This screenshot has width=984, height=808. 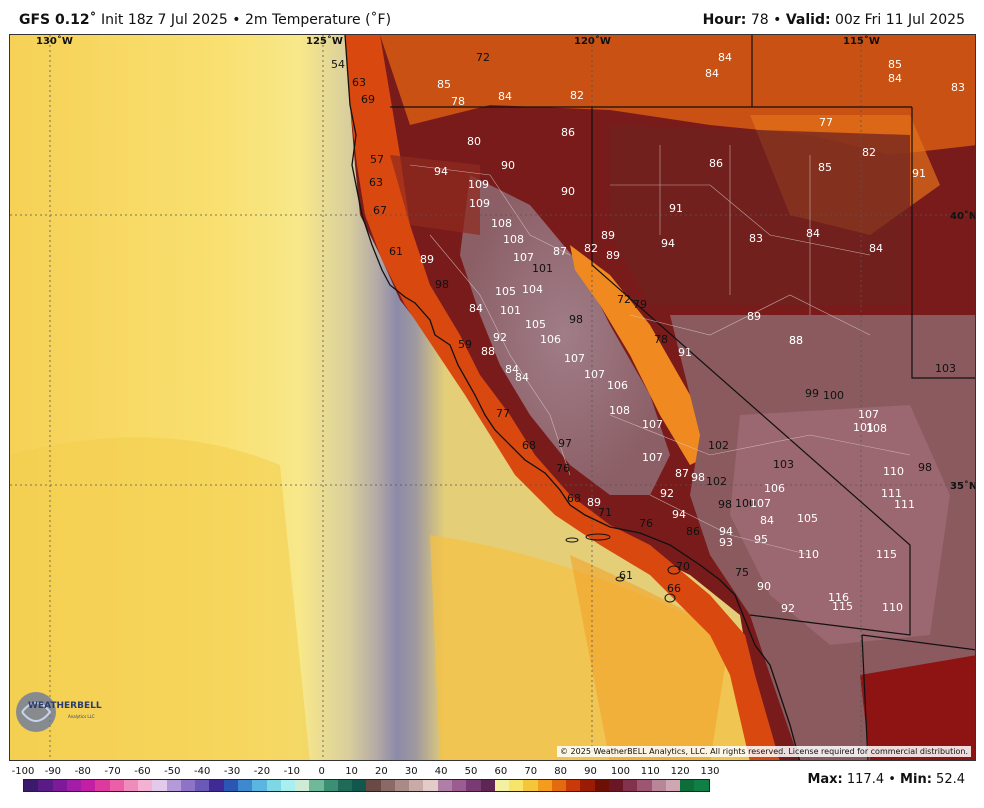 What do you see at coordinates (465, 344) in the screenshot?
I see `temperature-label: 59` at bounding box center [465, 344].